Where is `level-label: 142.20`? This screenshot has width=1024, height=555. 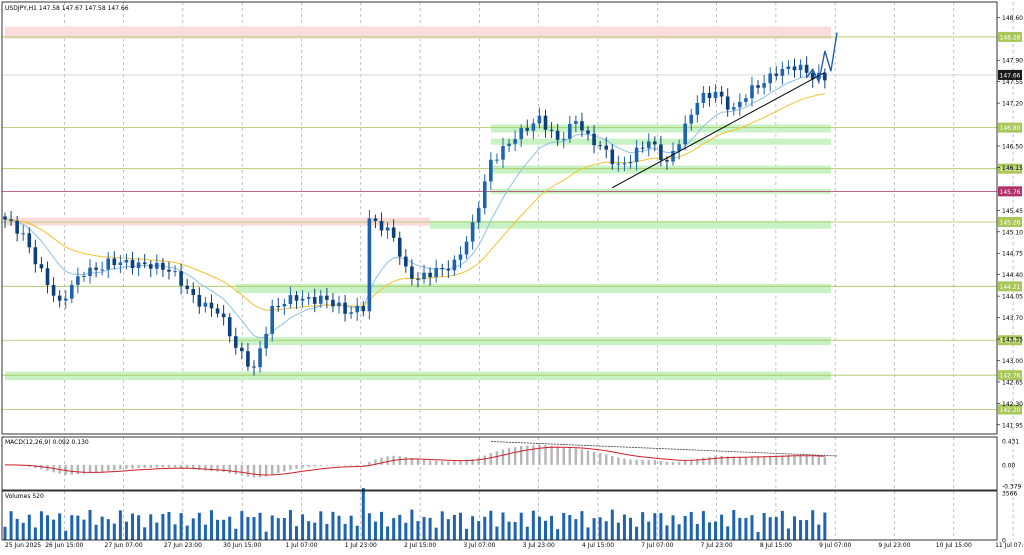
level-label: 142.20 is located at coordinates (1010, 410).